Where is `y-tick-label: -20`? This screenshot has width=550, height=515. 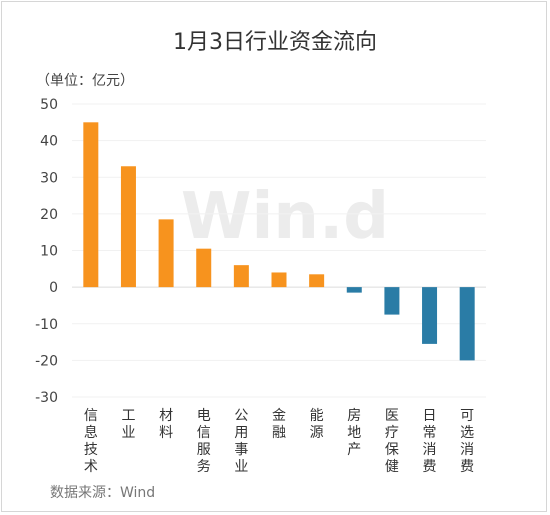 y-tick-label: -20 is located at coordinates (46, 361).